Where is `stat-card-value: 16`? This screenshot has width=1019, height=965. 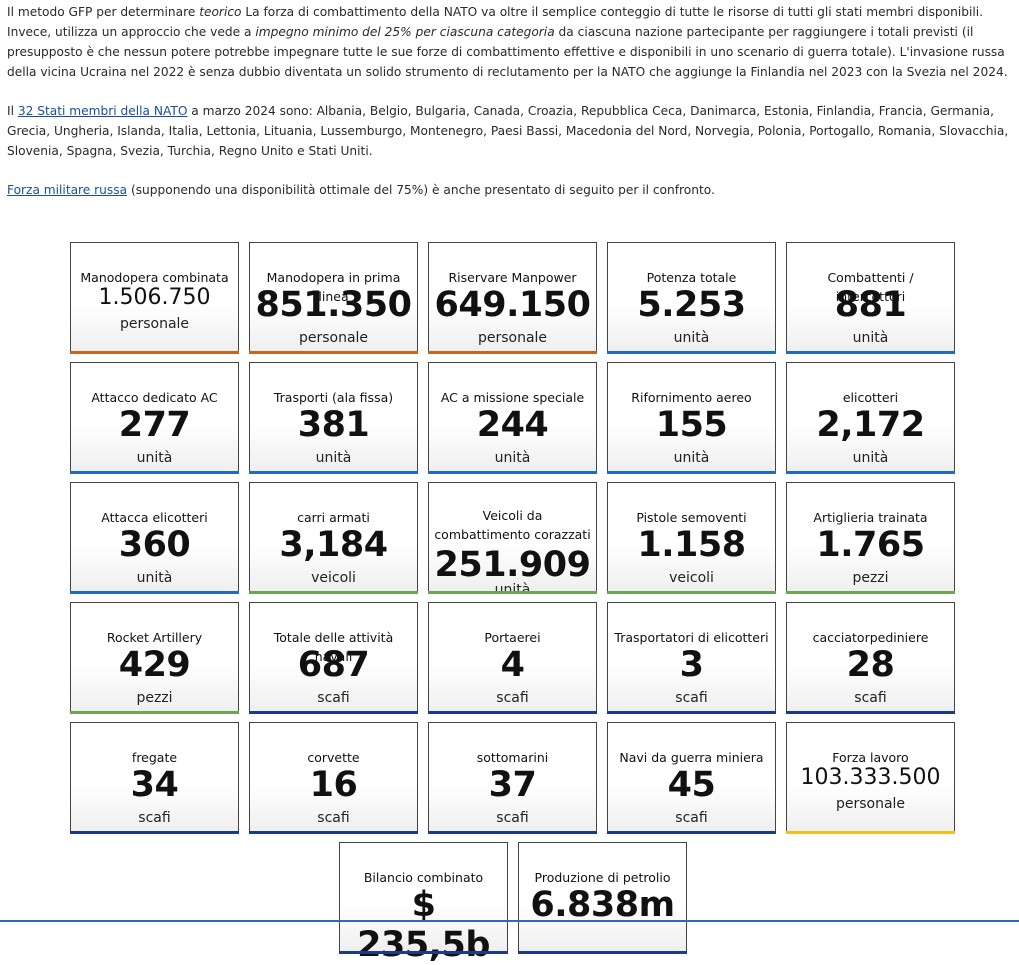 stat-card-value: 16 is located at coordinates (333, 785).